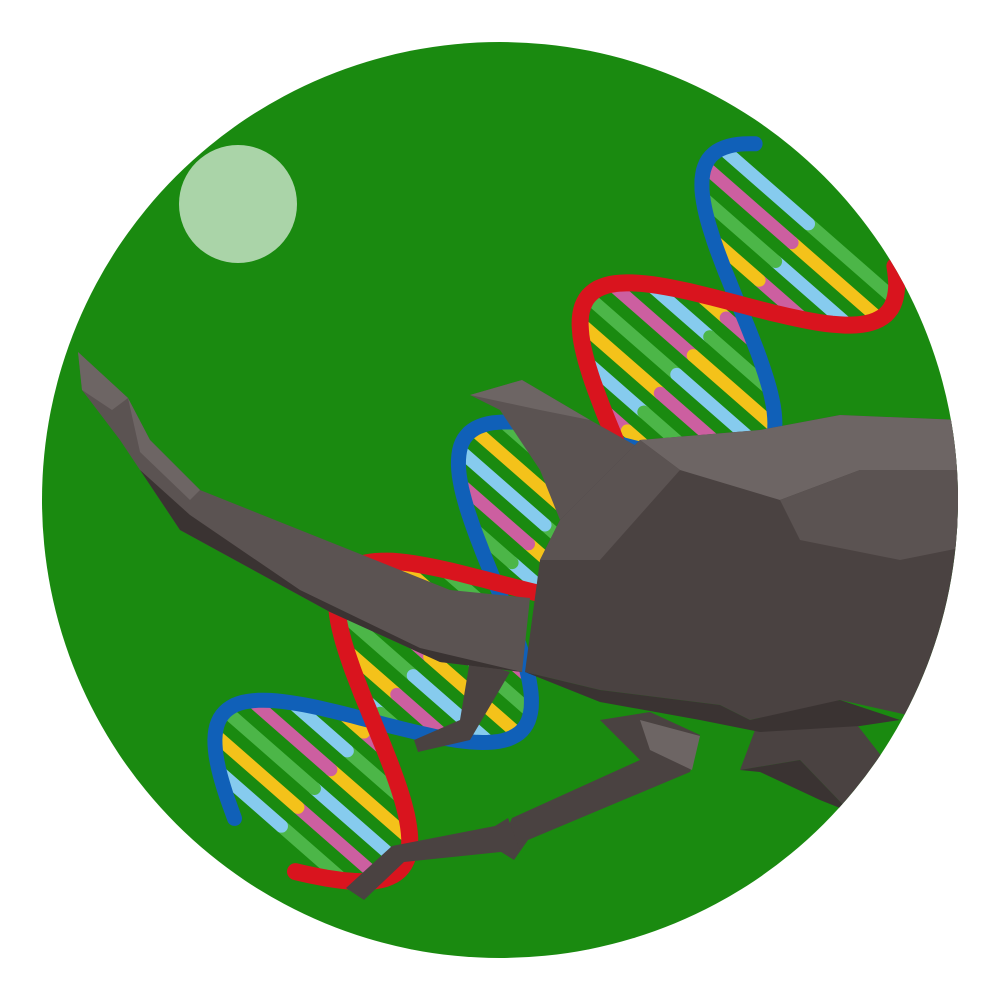 The width and height of the screenshot is (1000, 1000). Describe the element at coordinates (670, 745) in the screenshot. I see `beetle-leg-back-highlight` at that location.